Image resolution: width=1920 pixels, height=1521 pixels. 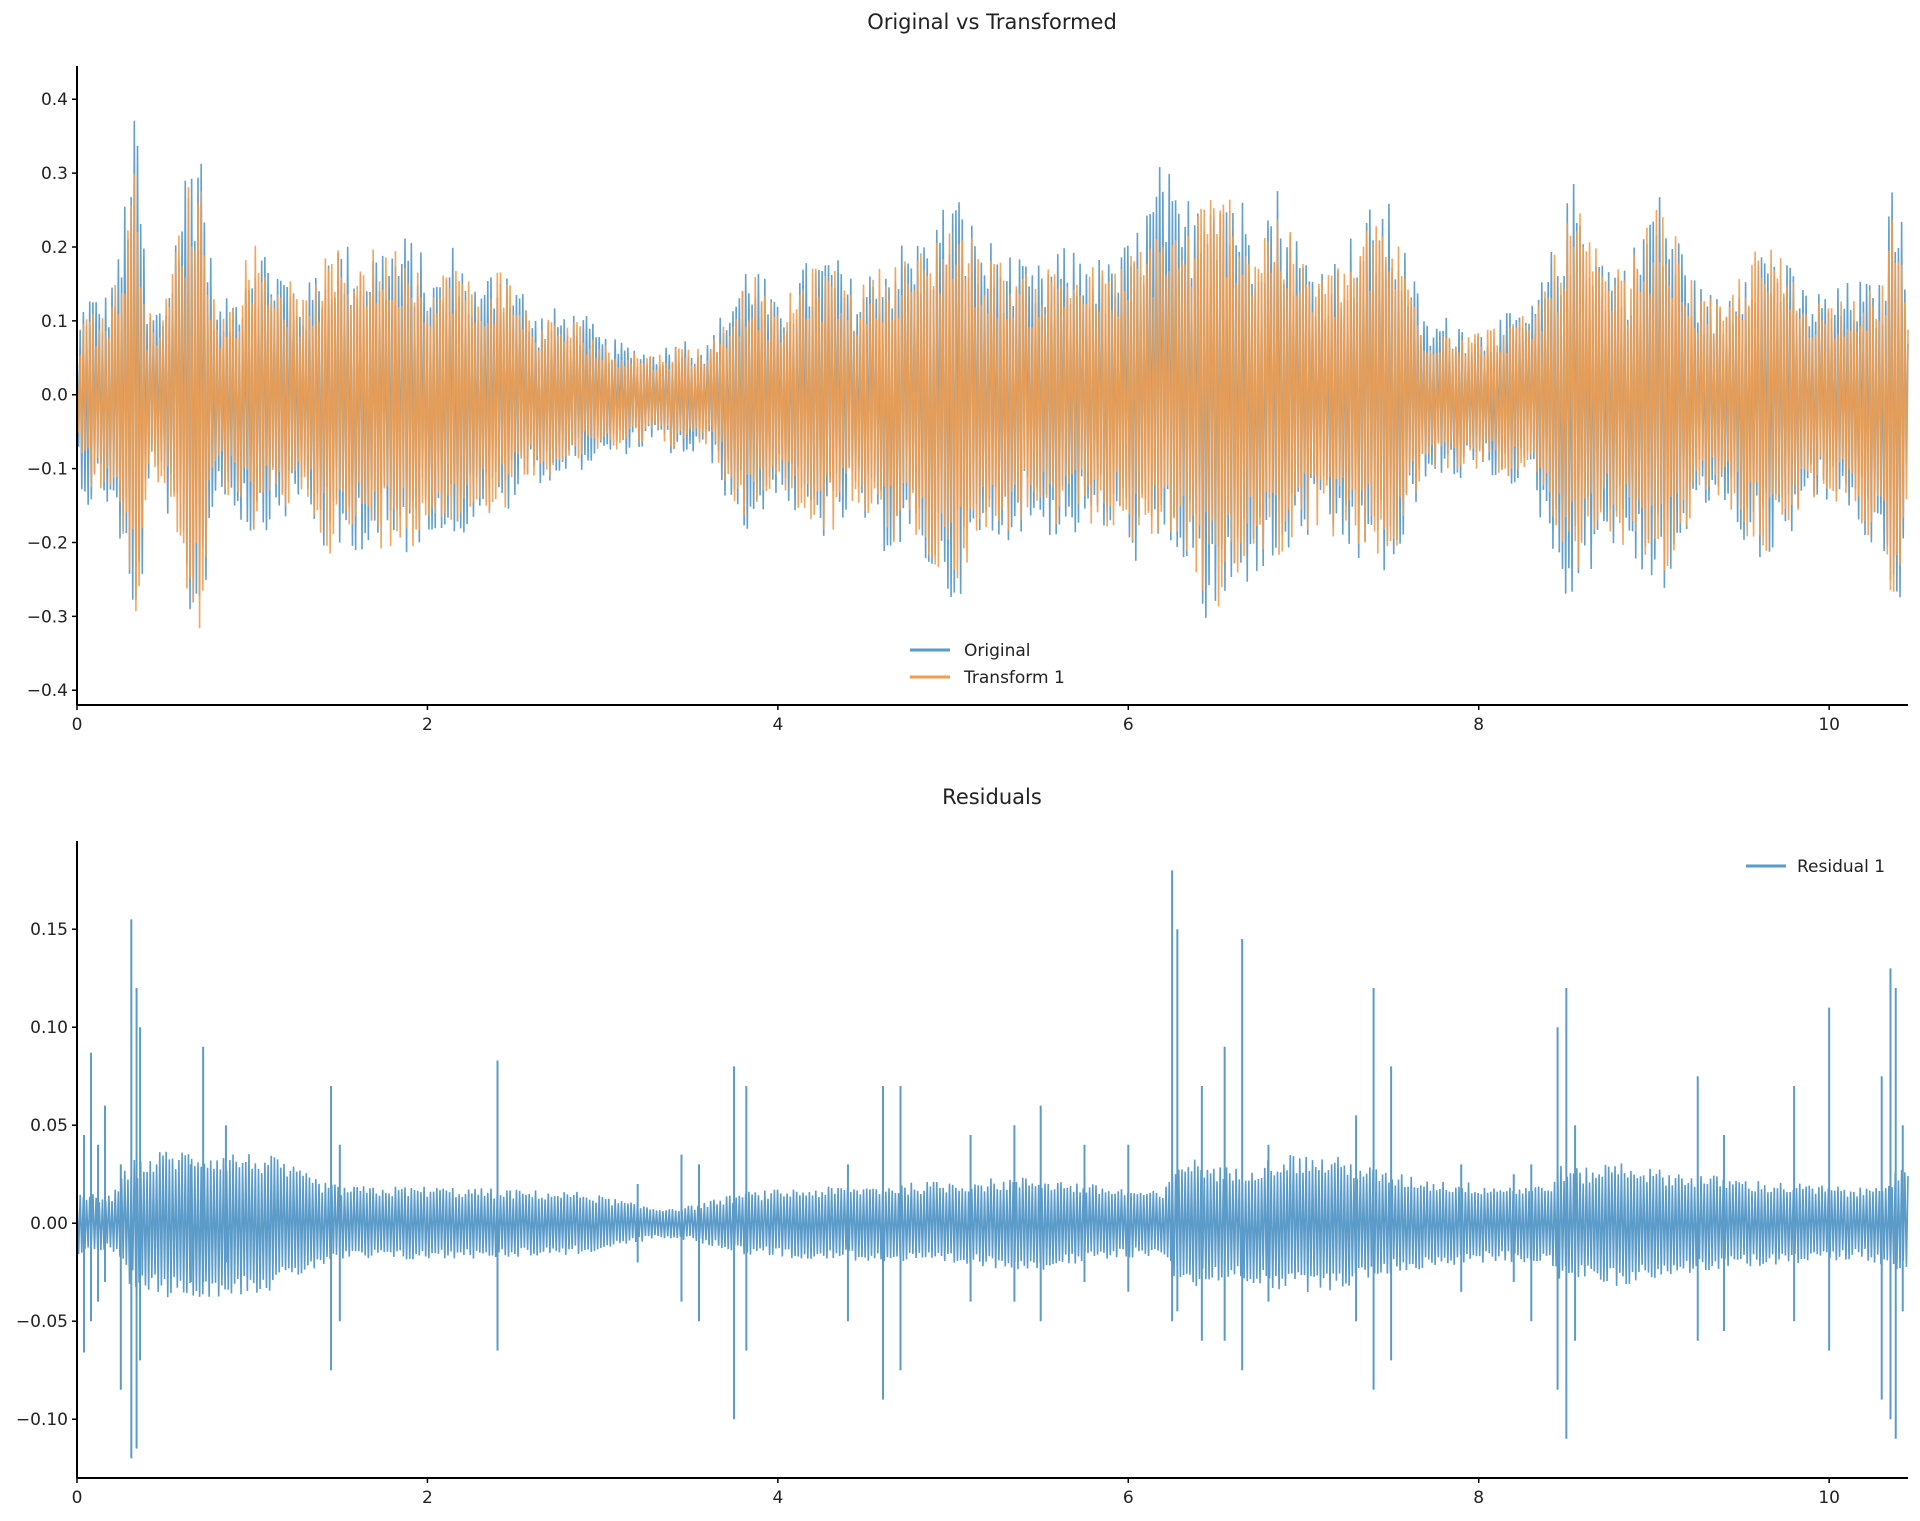 I want to click on y-tick-label: −0.2, so click(x=47, y=543).